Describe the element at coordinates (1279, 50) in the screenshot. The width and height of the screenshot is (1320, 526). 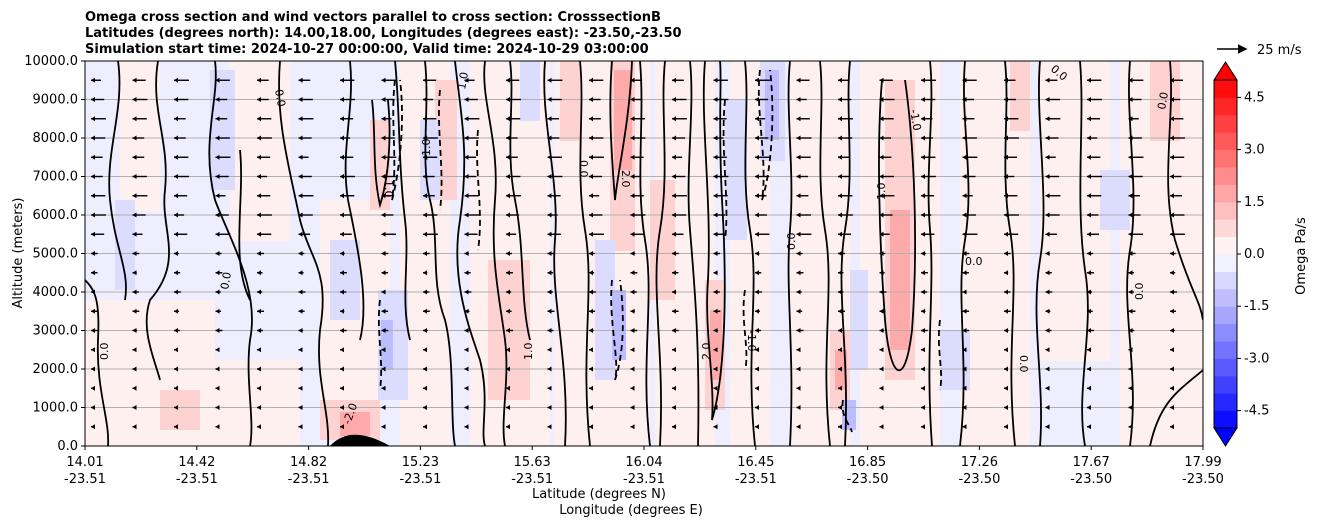
I see `quiver-key-label: 25 m/s` at that location.